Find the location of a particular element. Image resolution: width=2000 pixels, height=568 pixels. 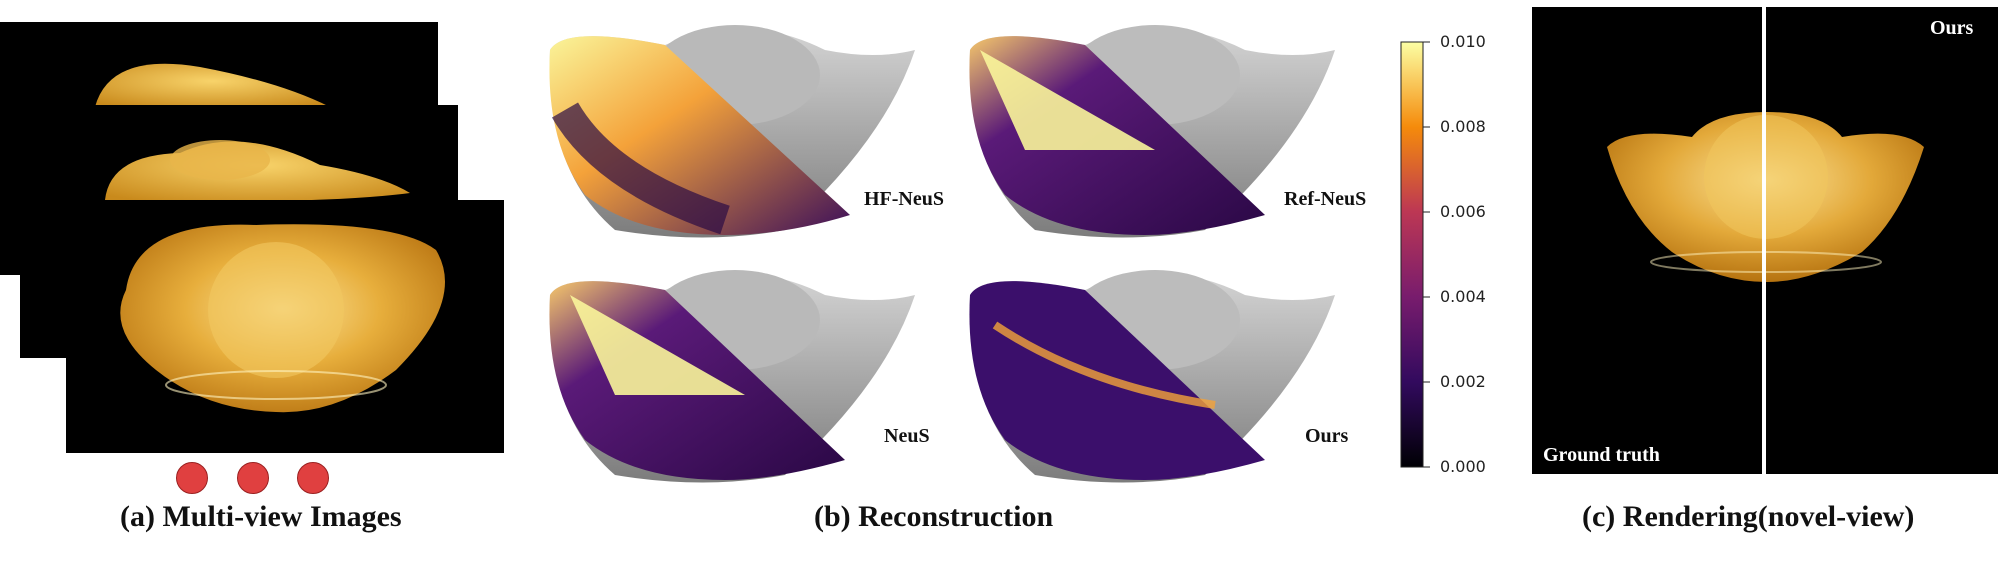

label-ref-neus: Ref-NeuS is located at coordinates (1325, 199).